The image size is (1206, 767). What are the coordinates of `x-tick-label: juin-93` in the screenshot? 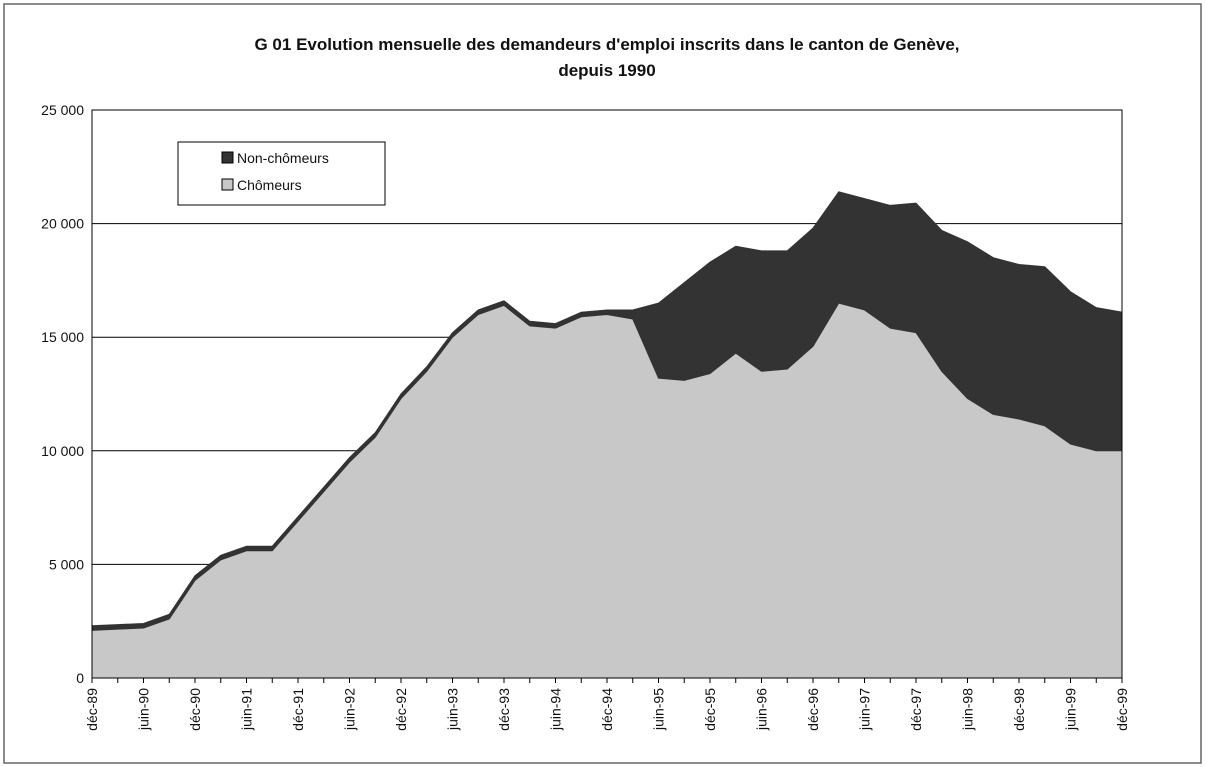 It's located at (453, 709).